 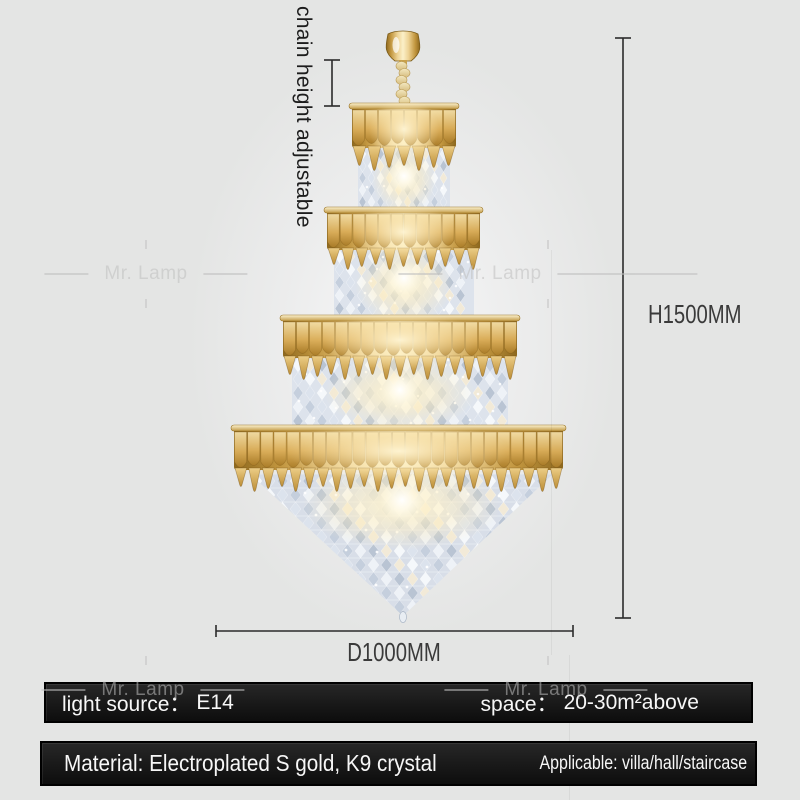 What do you see at coordinates (126, 704) in the screenshot?
I see `light-source-label: light source：` at bounding box center [126, 704].